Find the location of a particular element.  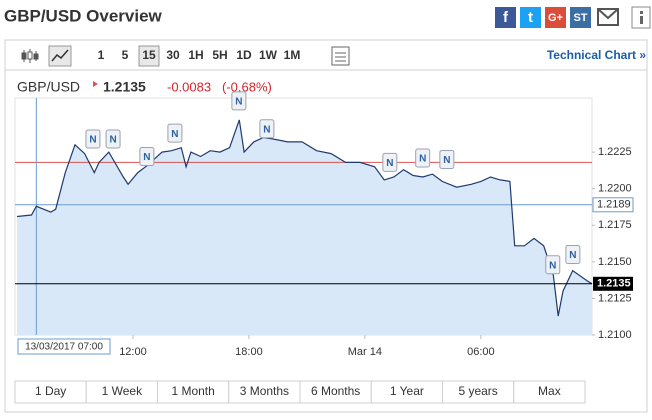

info-icon-dot is located at coordinates (641, 12).